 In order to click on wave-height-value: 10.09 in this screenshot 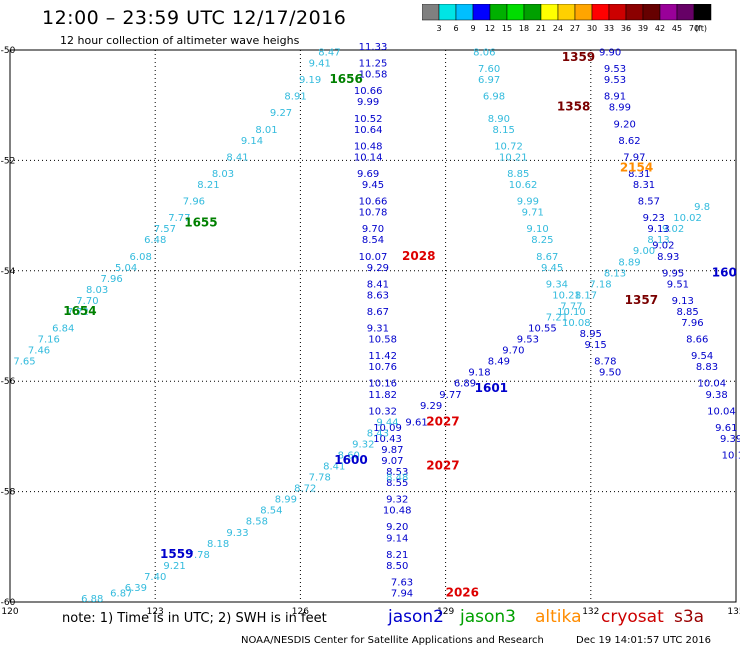, I will do `click(387, 428)`.